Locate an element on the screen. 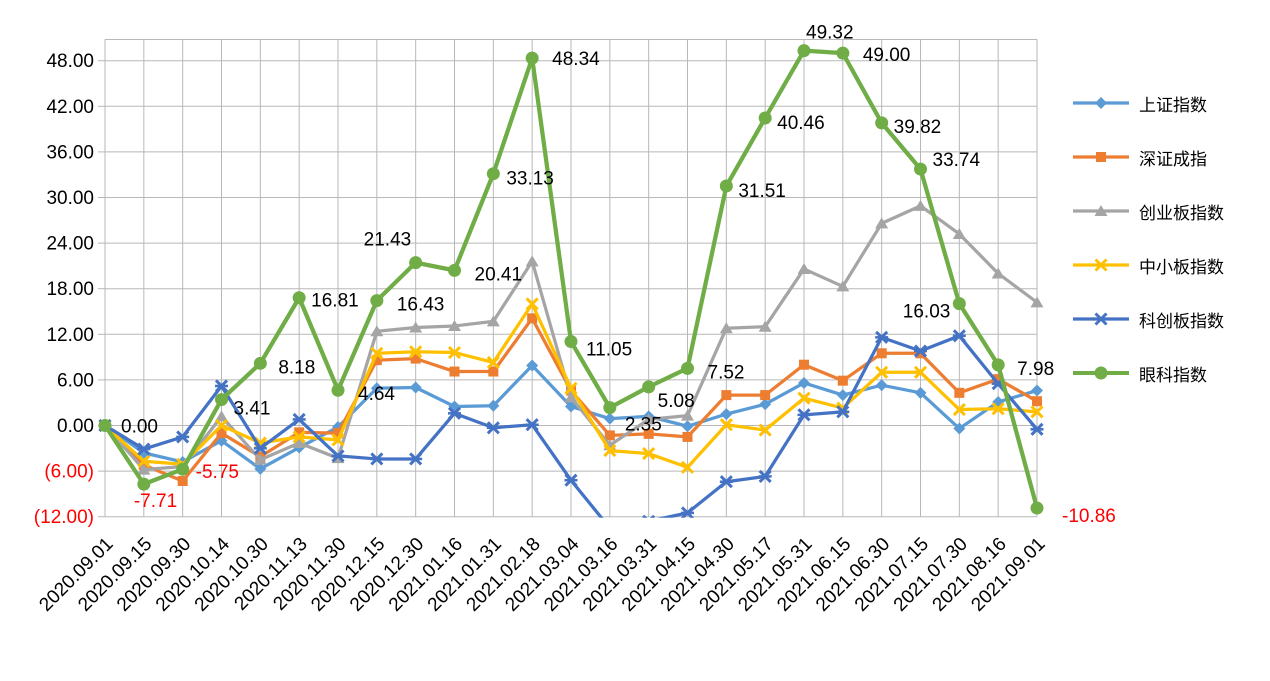 This screenshot has height=681, width=1270. svg-text: 16.81 is located at coordinates (335, 301).